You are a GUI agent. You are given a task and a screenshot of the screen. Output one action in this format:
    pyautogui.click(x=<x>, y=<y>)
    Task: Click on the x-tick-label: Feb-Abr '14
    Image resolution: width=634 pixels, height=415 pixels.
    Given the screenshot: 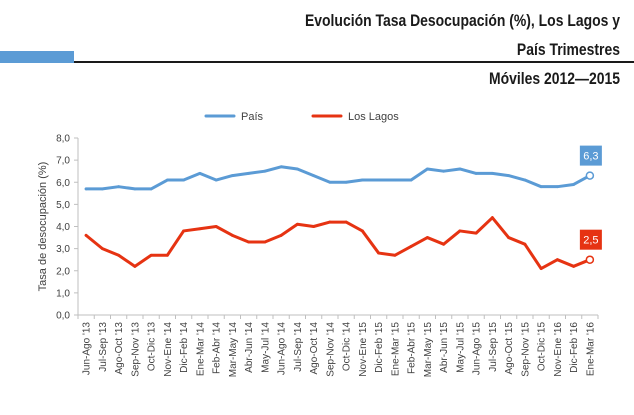 What is the action you would take?
    pyautogui.click(x=217, y=348)
    